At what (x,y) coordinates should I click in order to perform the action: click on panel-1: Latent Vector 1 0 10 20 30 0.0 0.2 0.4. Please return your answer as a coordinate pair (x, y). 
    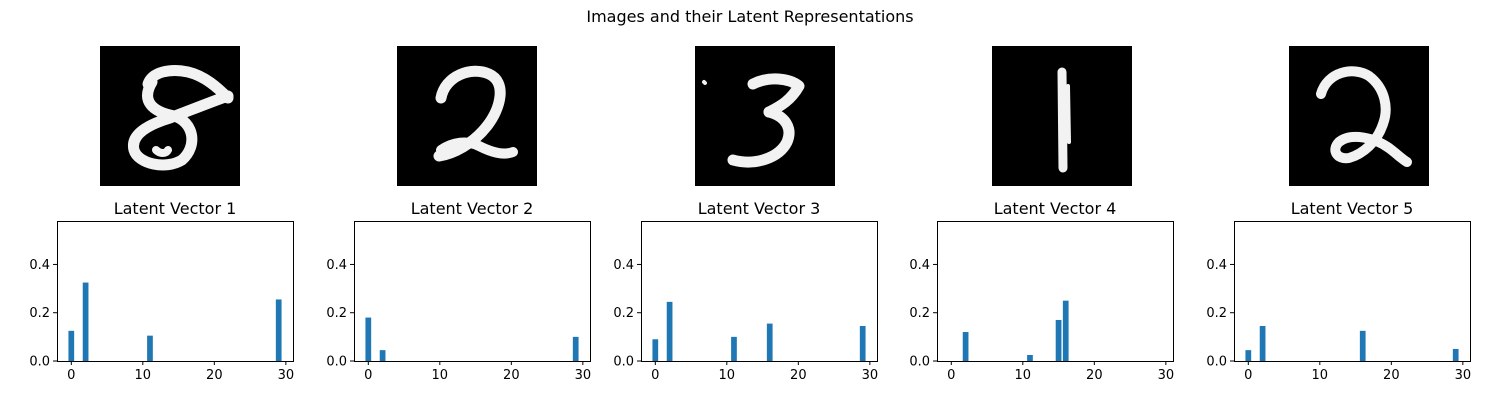
    Looking at the image, I should click on (161, 214).